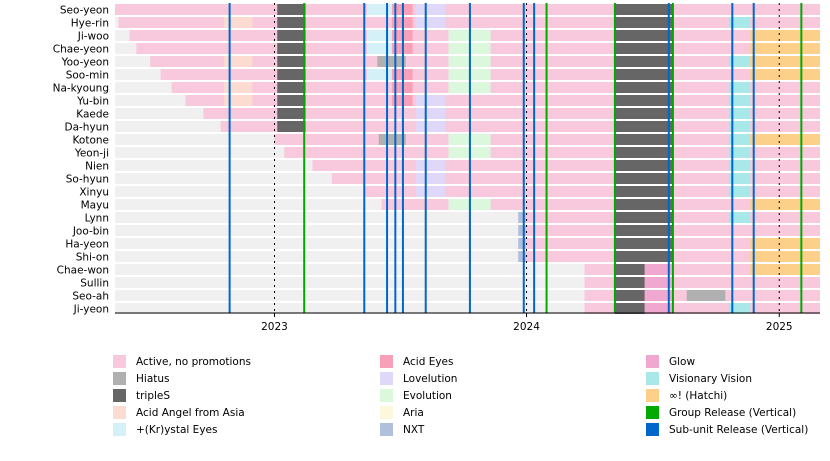 The width and height of the screenshot is (830, 461). Describe the element at coordinates (274, 327) in the screenshot. I see `x-tick-label: 2023` at that location.